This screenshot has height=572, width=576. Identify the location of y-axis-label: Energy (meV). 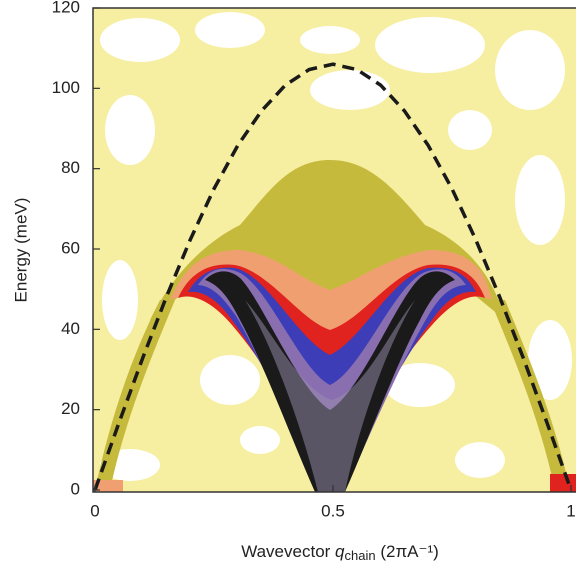
(20, 250).